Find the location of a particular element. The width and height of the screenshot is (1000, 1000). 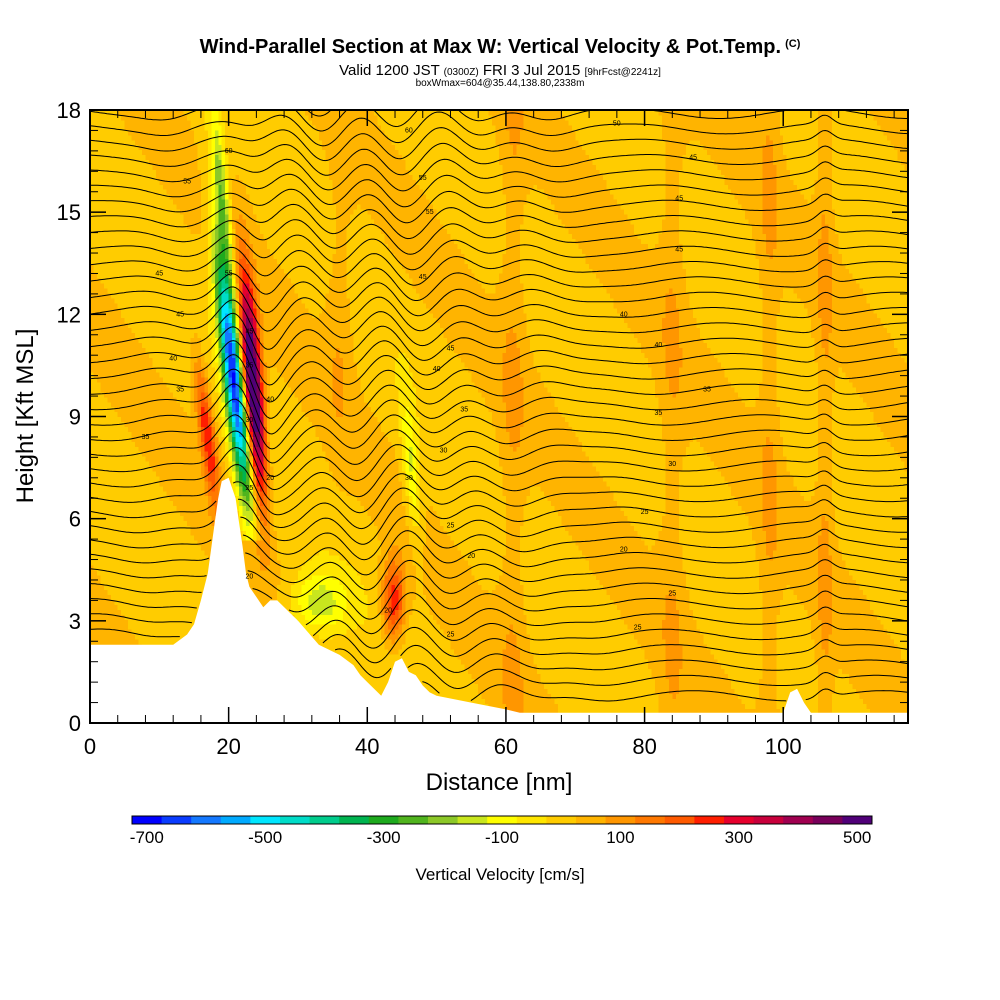

copyright-mark: (C) is located at coordinates (793, 44).